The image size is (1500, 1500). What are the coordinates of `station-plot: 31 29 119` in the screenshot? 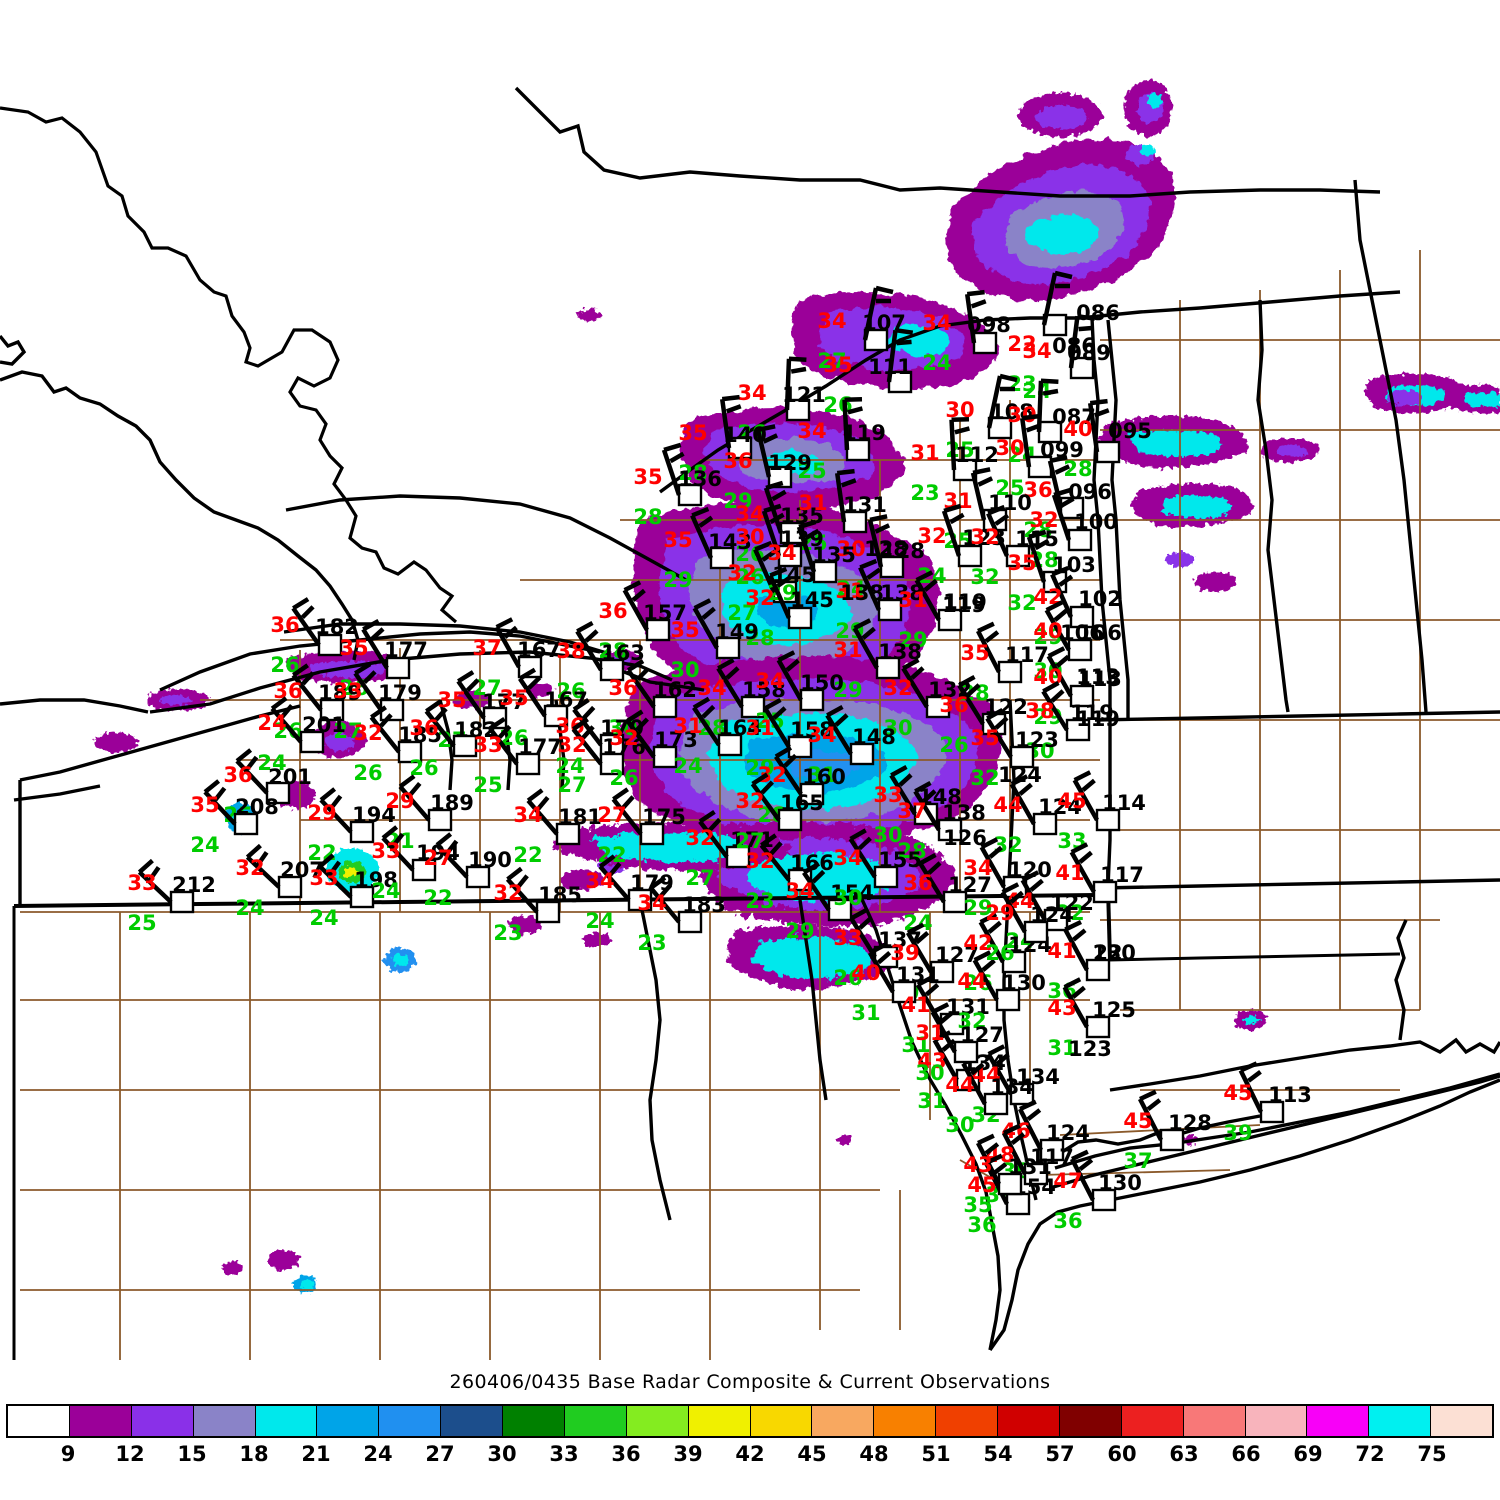 It's located at (942, 611).